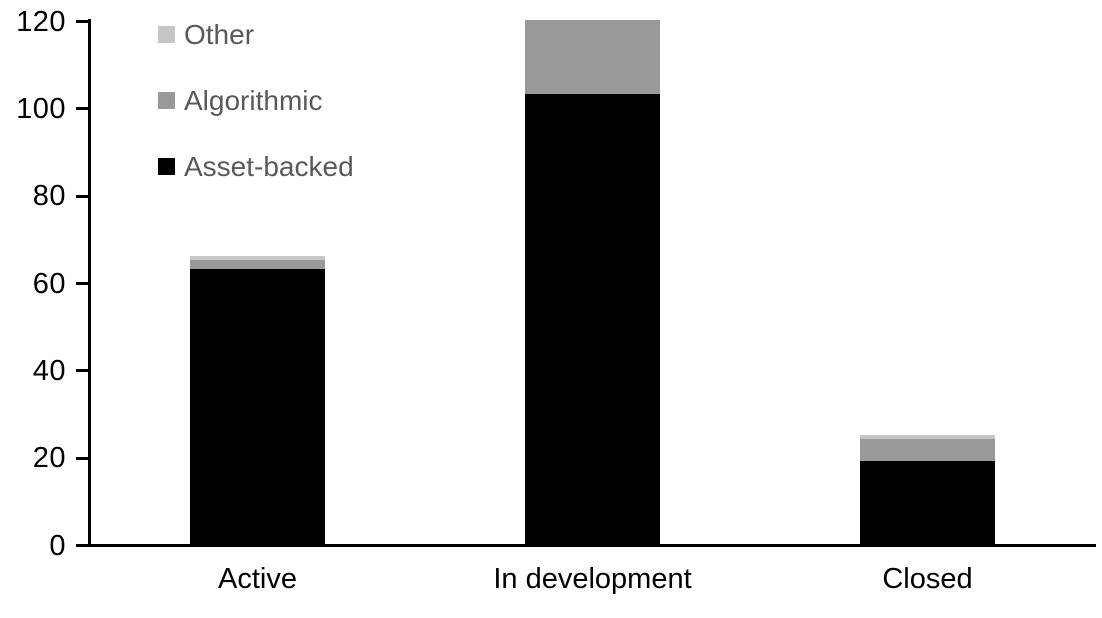 The height and width of the screenshot is (618, 1102). Describe the element at coordinates (41, 108) in the screenshot. I see `y-tick-label: 100` at that location.